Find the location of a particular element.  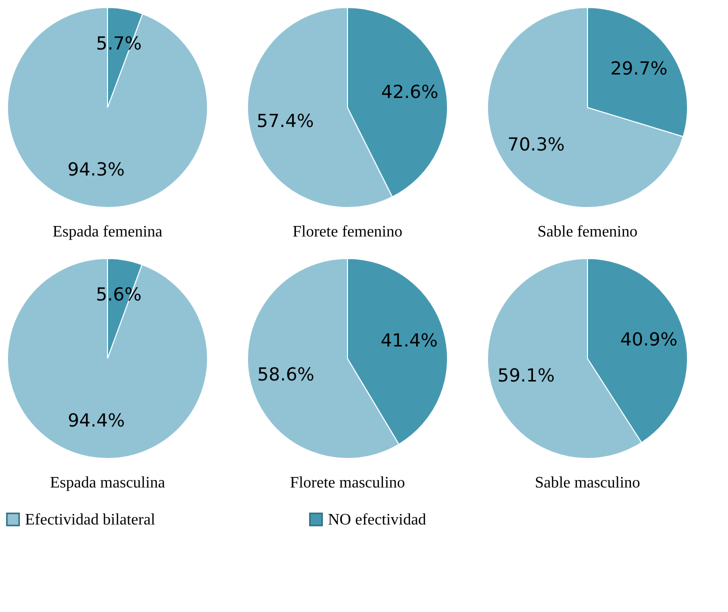

text: Sable masculino is located at coordinates (587, 483).